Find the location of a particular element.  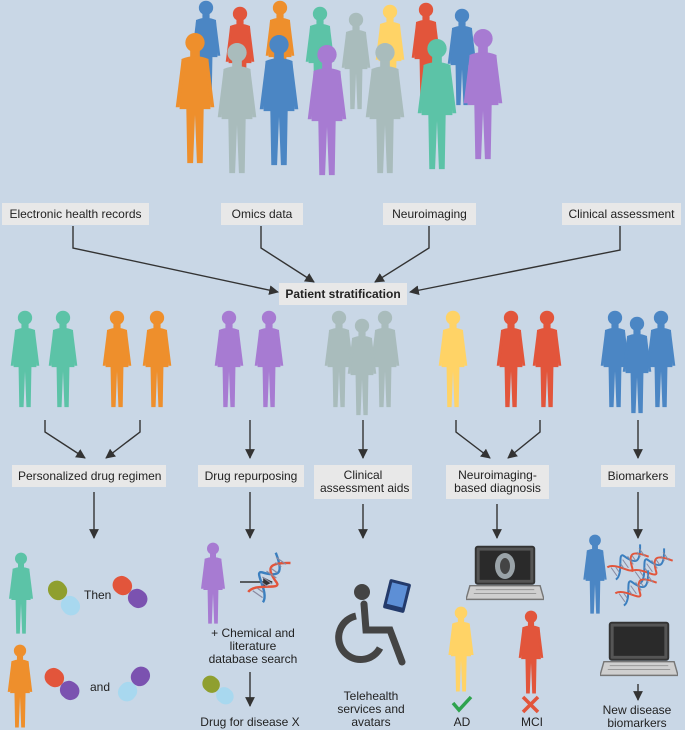

source-clinical: Clinical assessment is located at coordinates (621, 214).